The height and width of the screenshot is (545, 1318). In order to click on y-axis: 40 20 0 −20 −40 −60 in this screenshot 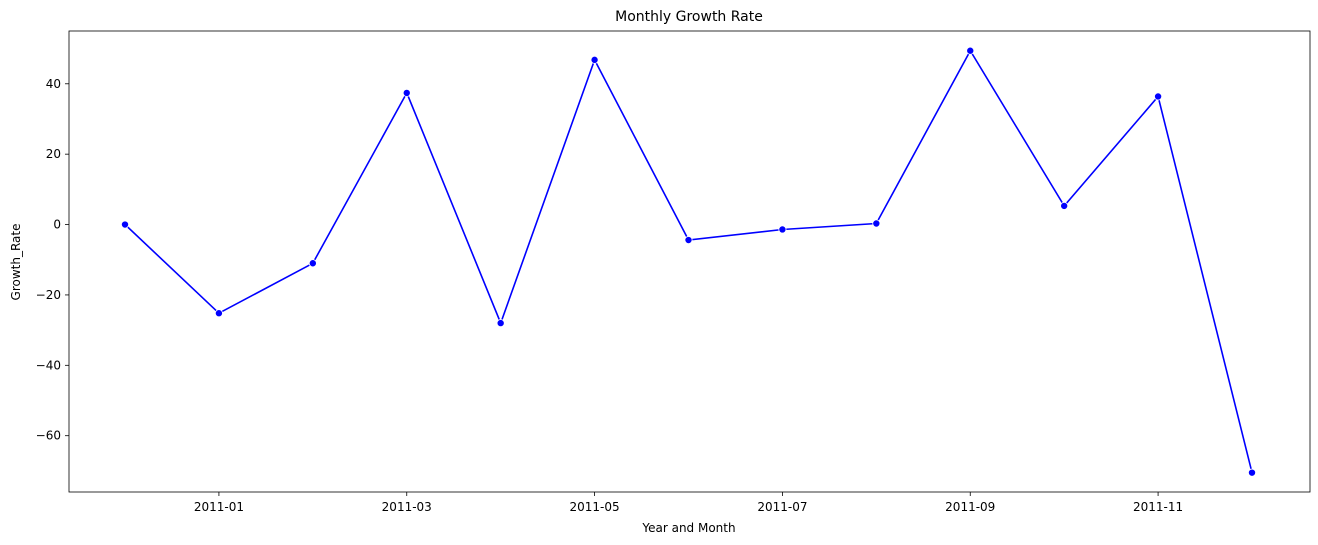, I will do `click(52, 260)`.